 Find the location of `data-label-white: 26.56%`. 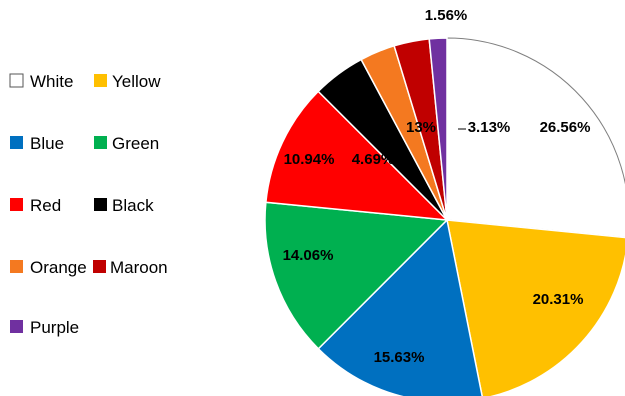

data-label-white: 26.56% is located at coordinates (565, 127).